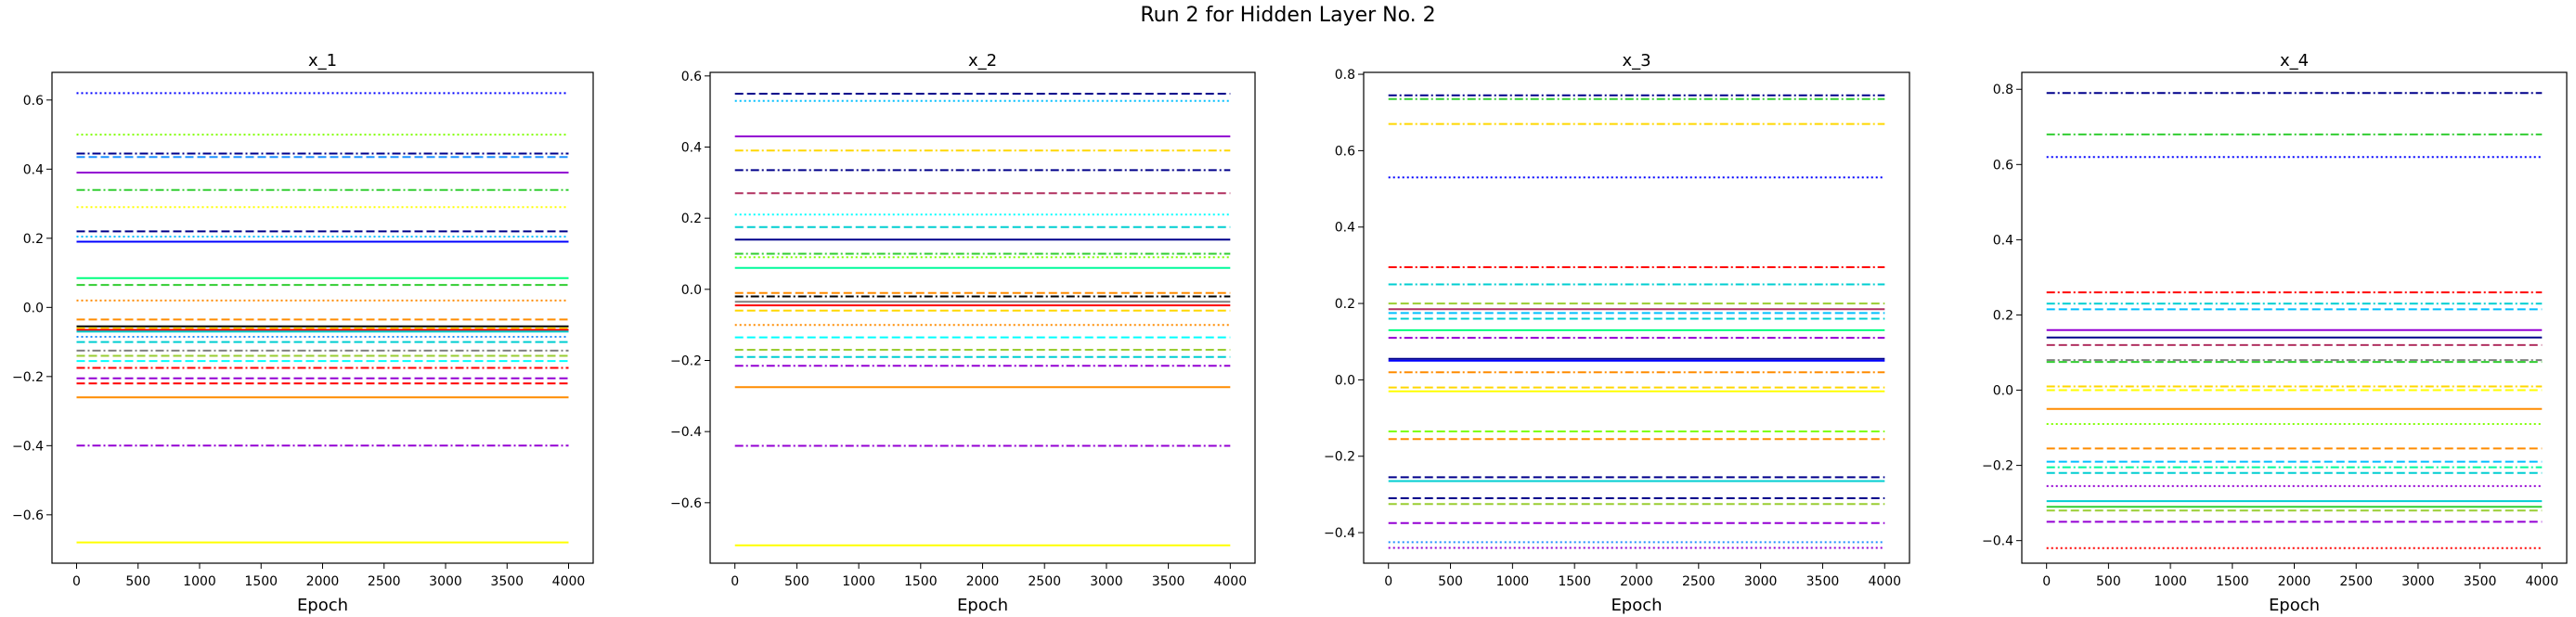 The image size is (2576, 617). What do you see at coordinates (1636, 61) in the screenshot?
I see `subplot-title: x_3` at bounding box center [1636, 61].